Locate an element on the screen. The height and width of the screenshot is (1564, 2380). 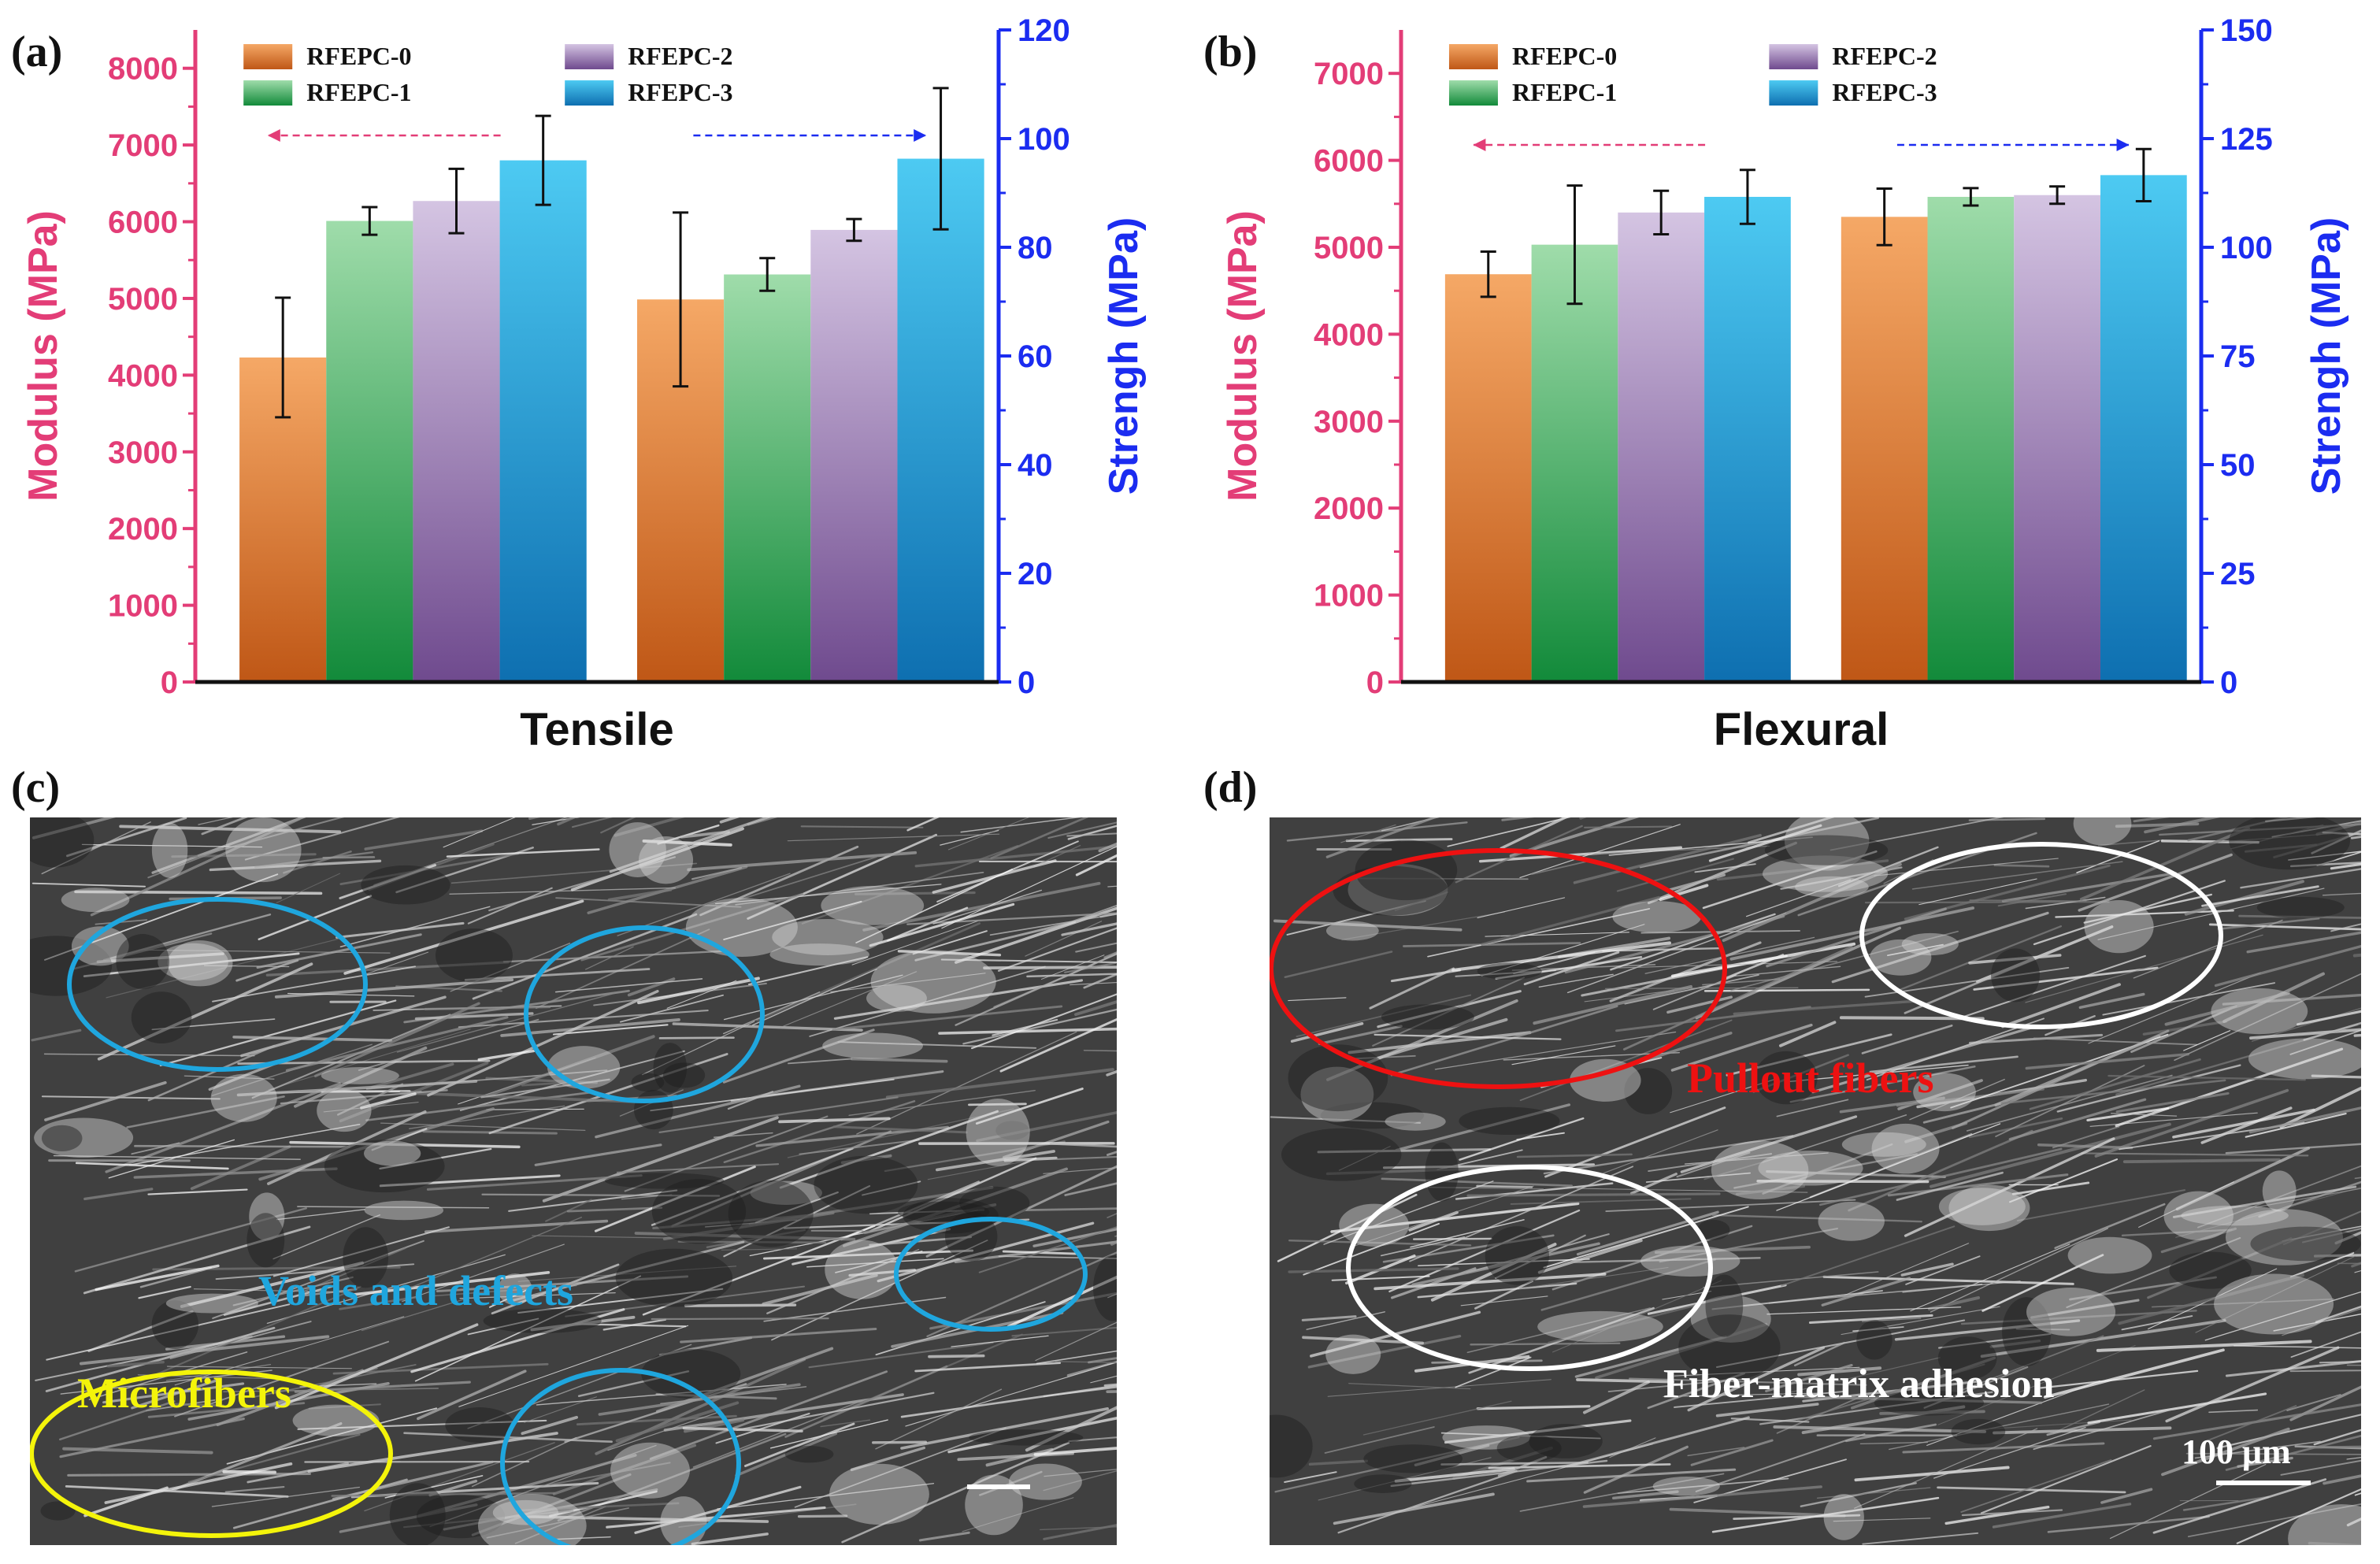
panel-label-d: (d) is located at coordinates (1230, 787).